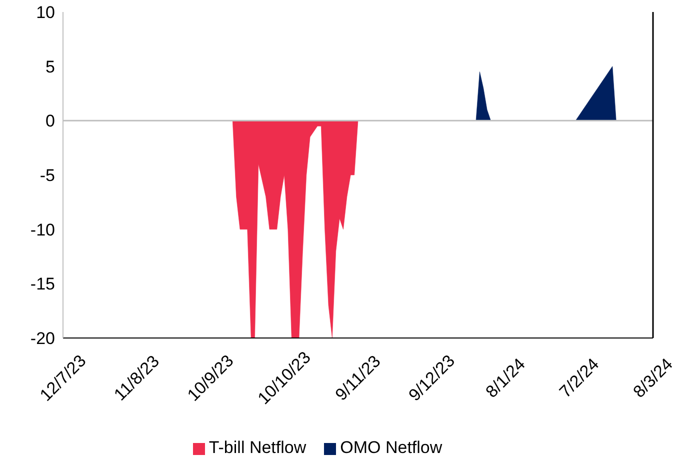 This screenshot has height=463, width=683. What do you see at coordinates (50, 66) in the screenshot?
I see `y-tick-label: 5` at bounding box center [50, 66].